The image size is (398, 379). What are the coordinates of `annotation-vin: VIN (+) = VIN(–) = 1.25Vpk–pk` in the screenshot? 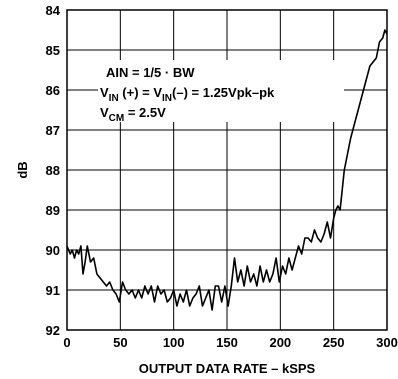 It's located at (187, 94).